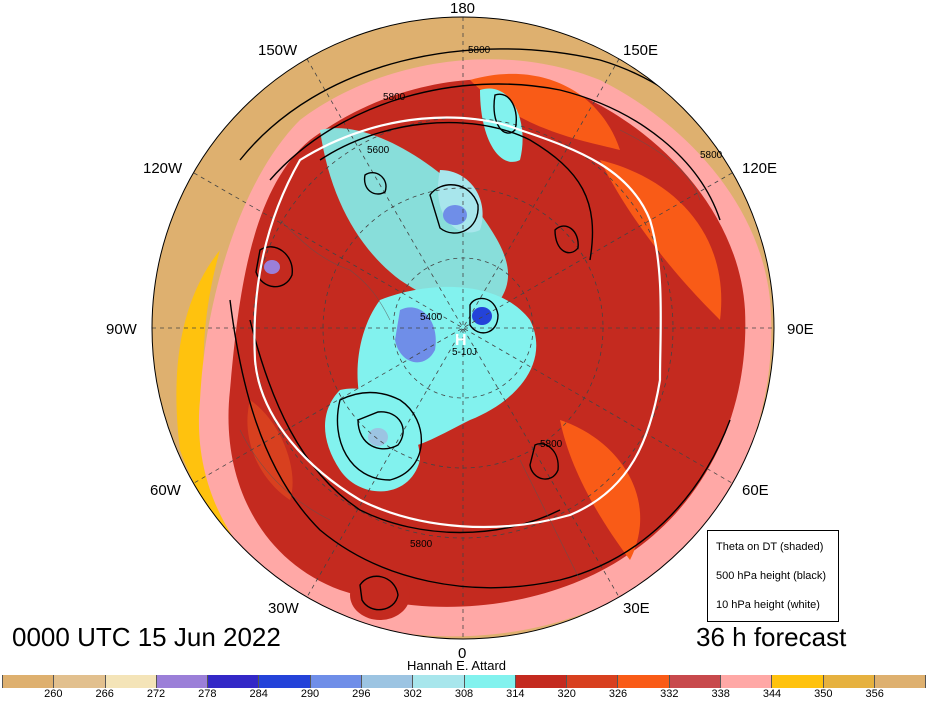  Describe the element at coordinates (641, 50) in the screenshot. I see `lon-label-150e: 150E` at that location.